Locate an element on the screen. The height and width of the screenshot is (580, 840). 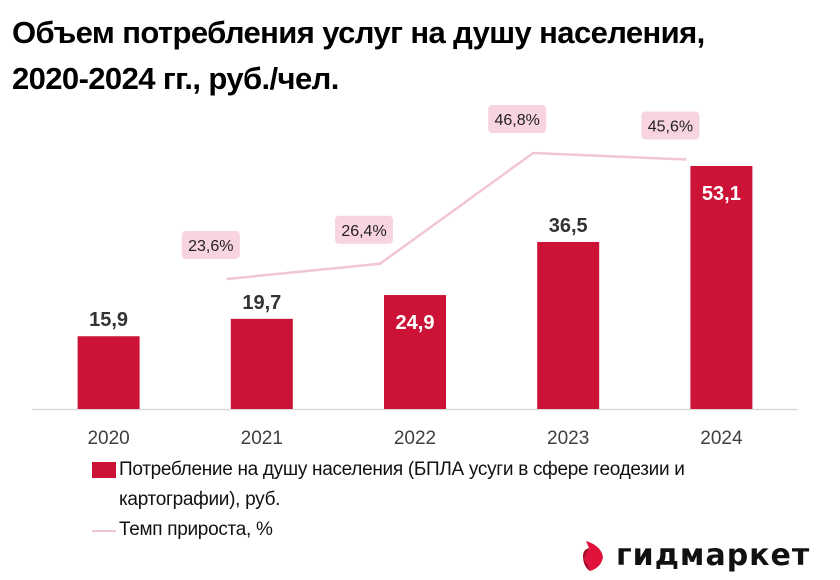
growth-label-2023: 46,8% is located at coordinates (517, 120).